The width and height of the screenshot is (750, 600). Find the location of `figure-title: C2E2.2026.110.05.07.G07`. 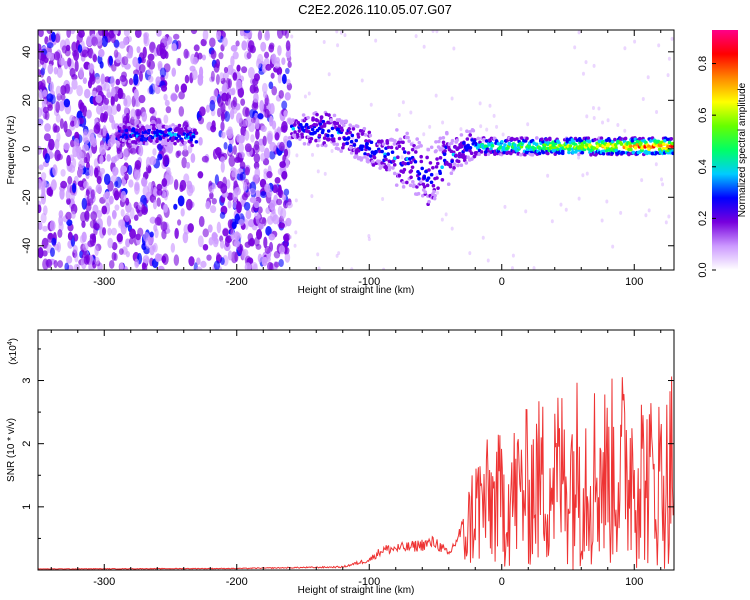

figure-title: C2E2.2026.110.05.07.G07 is located at coordinates (375, 9).